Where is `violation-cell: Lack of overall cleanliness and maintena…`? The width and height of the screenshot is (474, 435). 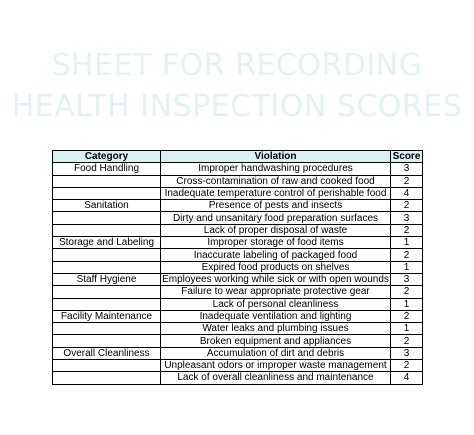 violation-cell: Lack of overall cleanliness and maintena… is located at coordinates (275, 378).